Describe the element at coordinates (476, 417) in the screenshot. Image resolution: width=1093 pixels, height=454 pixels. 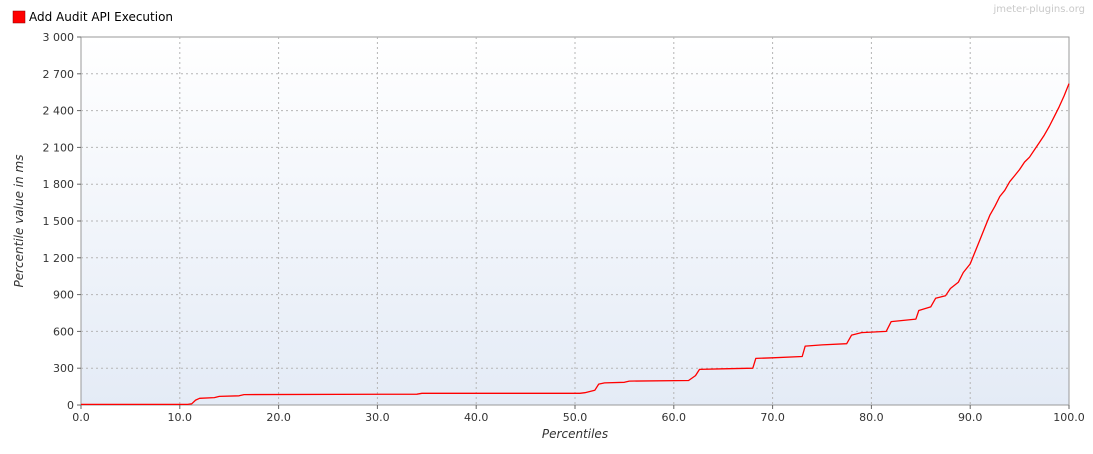
I see `x-tick-label: 40.0` at that location.